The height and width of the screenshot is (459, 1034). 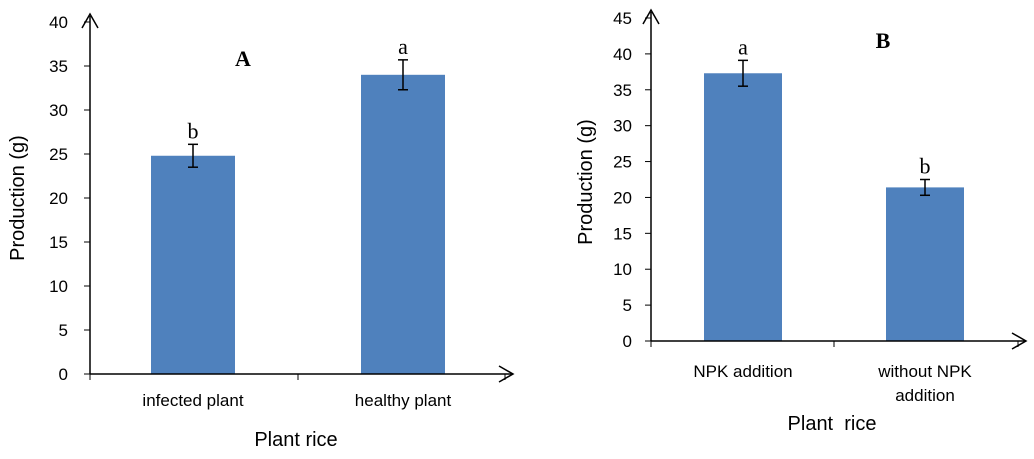 What do you see at coordinates (925, 395) in the screenshot?
I see `x-tick-label-line: addition` at bounding box center [925, 395].